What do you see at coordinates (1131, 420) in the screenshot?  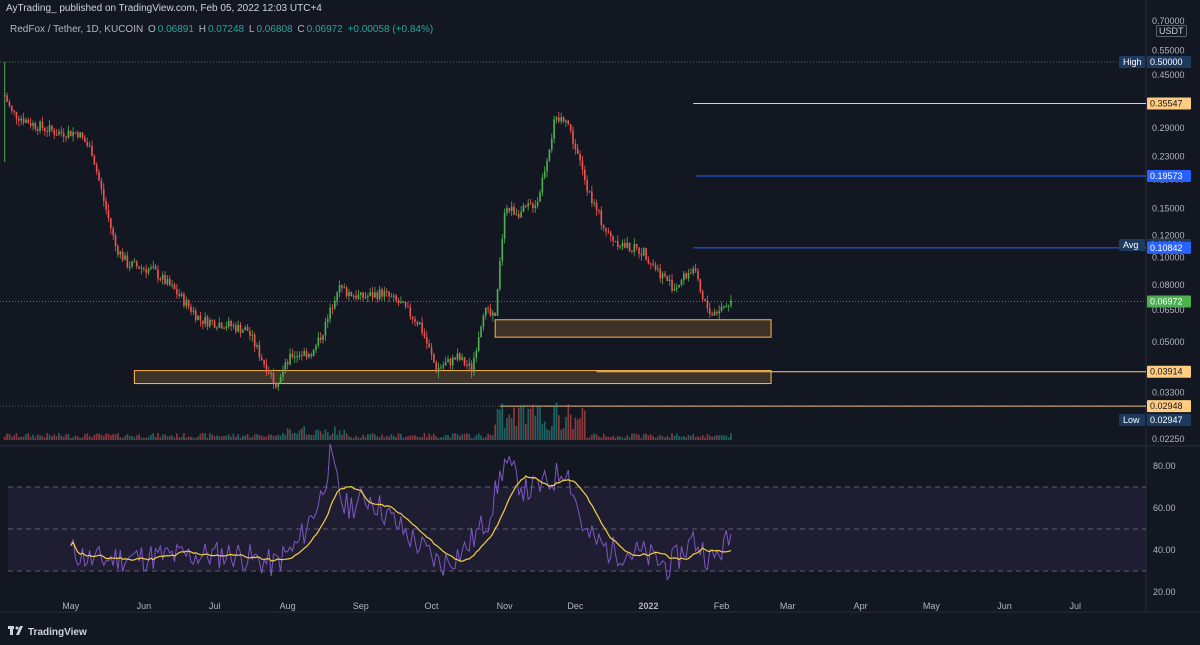 I see `price-tag-label: Low` at bounding box center [1131, 420].